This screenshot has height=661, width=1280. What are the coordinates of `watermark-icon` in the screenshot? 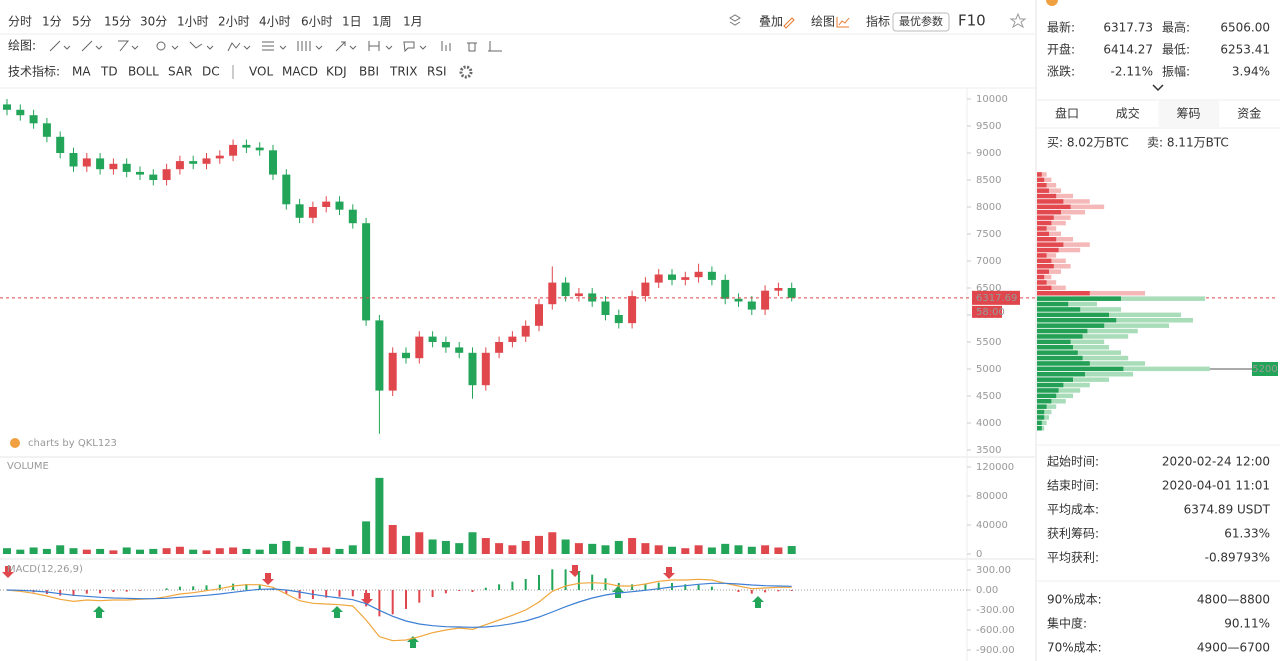 It's located at (15, 443).